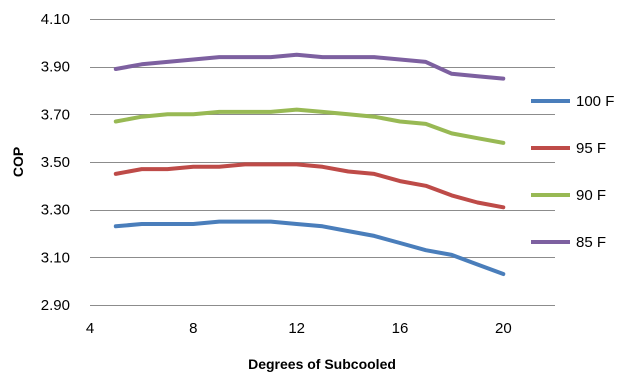 The image size is (623, 374). What do you see at coordinates (322, 364) in the screenshot?
I see `x-axis-title: Degrees of Subcooled` at bounding box center [322, 364].